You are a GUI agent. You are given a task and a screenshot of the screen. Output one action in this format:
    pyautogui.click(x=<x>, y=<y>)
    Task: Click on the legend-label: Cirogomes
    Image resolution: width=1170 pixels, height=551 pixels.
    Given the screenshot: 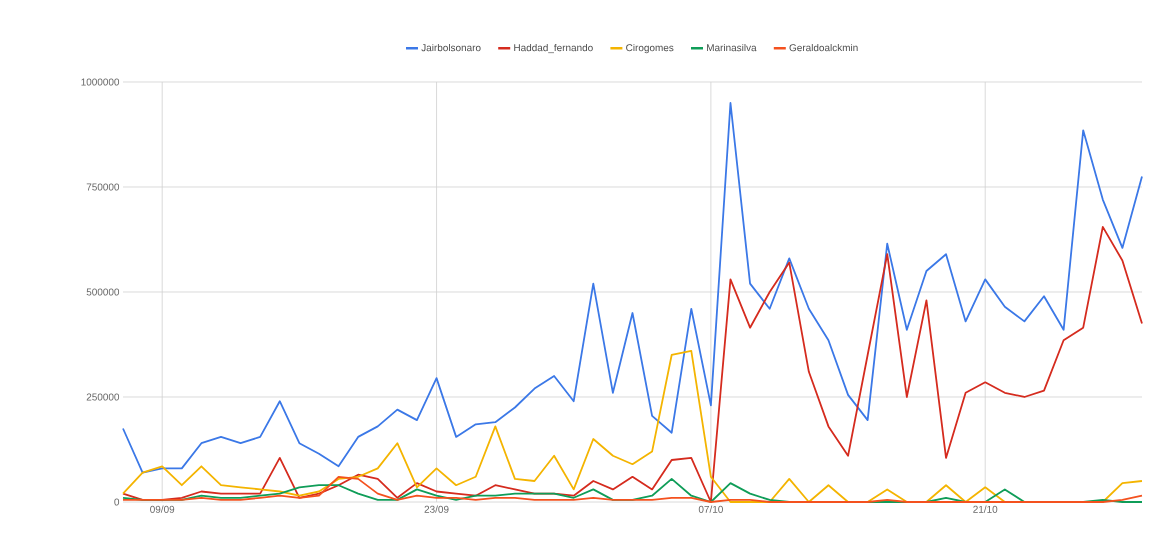 What is the action you would take?
    pyautogui.click(x=650, y=48)
    